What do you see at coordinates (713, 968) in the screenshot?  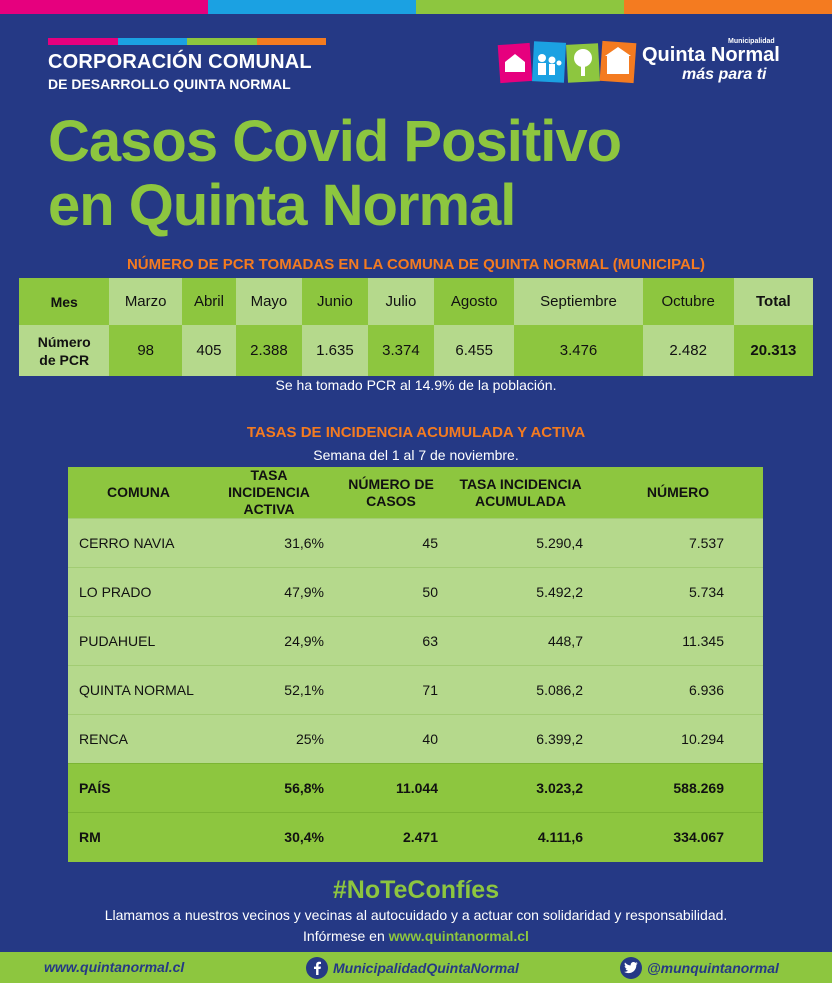 I see `twitter-handle: @munquintanormal` at bounding box center [713, 968].